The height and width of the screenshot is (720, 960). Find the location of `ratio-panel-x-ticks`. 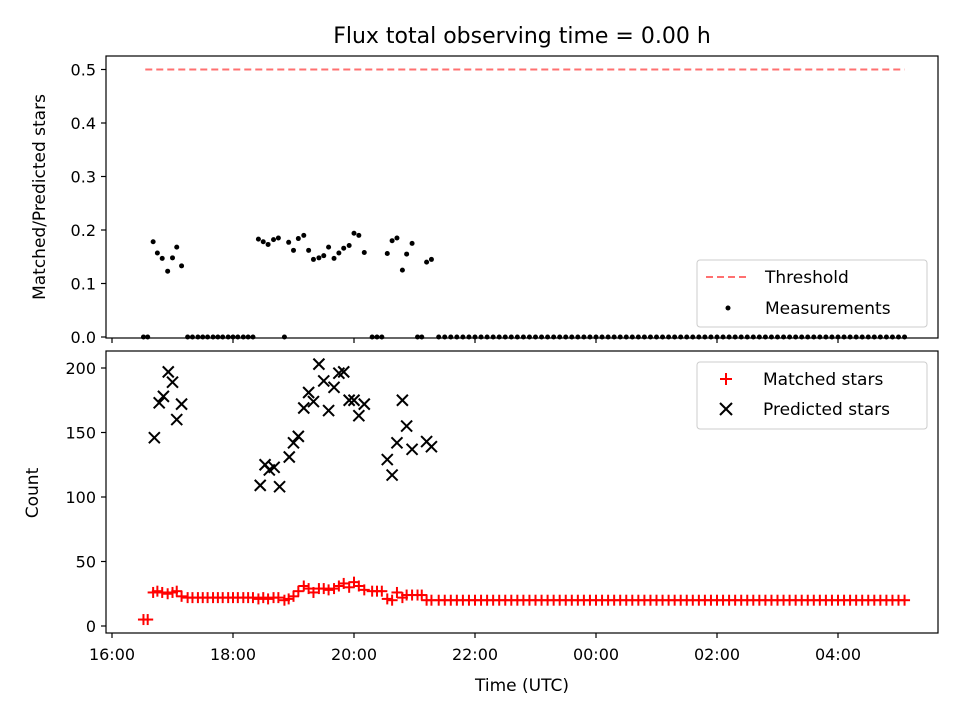

ratio-panel-x-ticks is located at coordinates (475, 340).